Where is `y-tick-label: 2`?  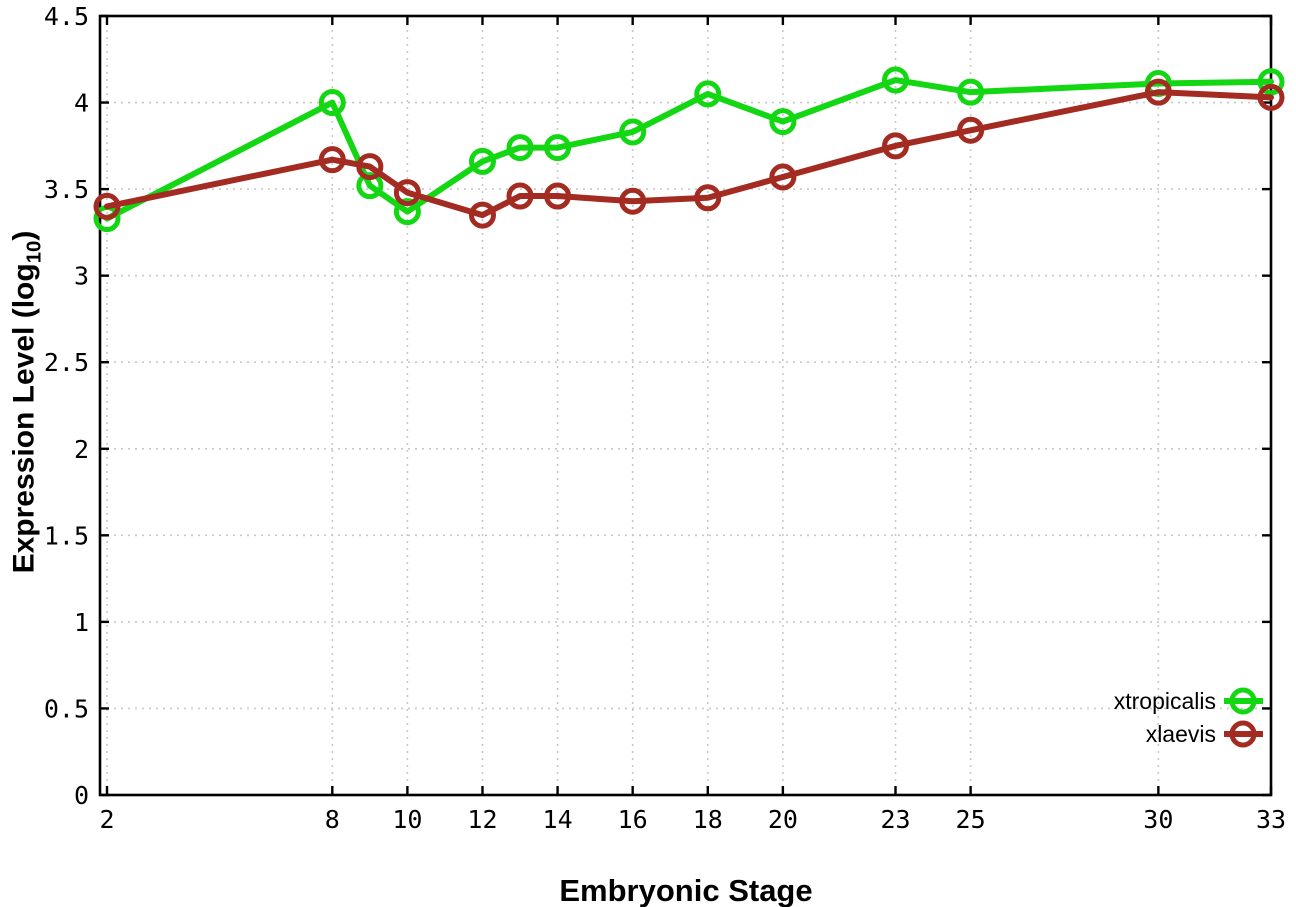 y-tick-label: 2 is located at coordinates (81, 449).